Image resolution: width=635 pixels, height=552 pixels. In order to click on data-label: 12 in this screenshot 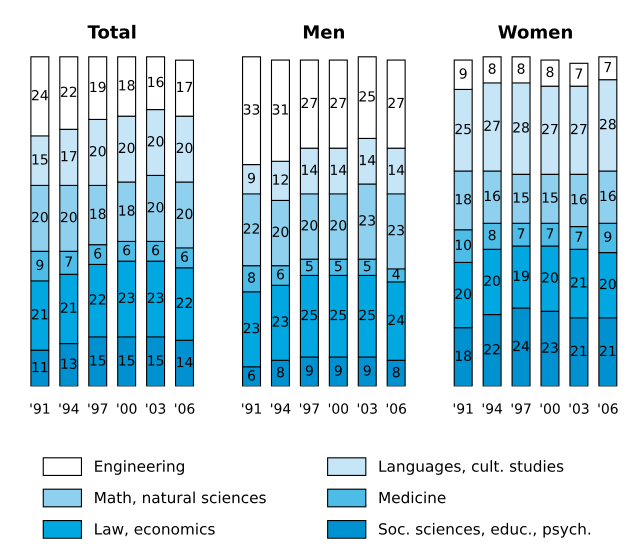, I will do `click(280, 179)`.